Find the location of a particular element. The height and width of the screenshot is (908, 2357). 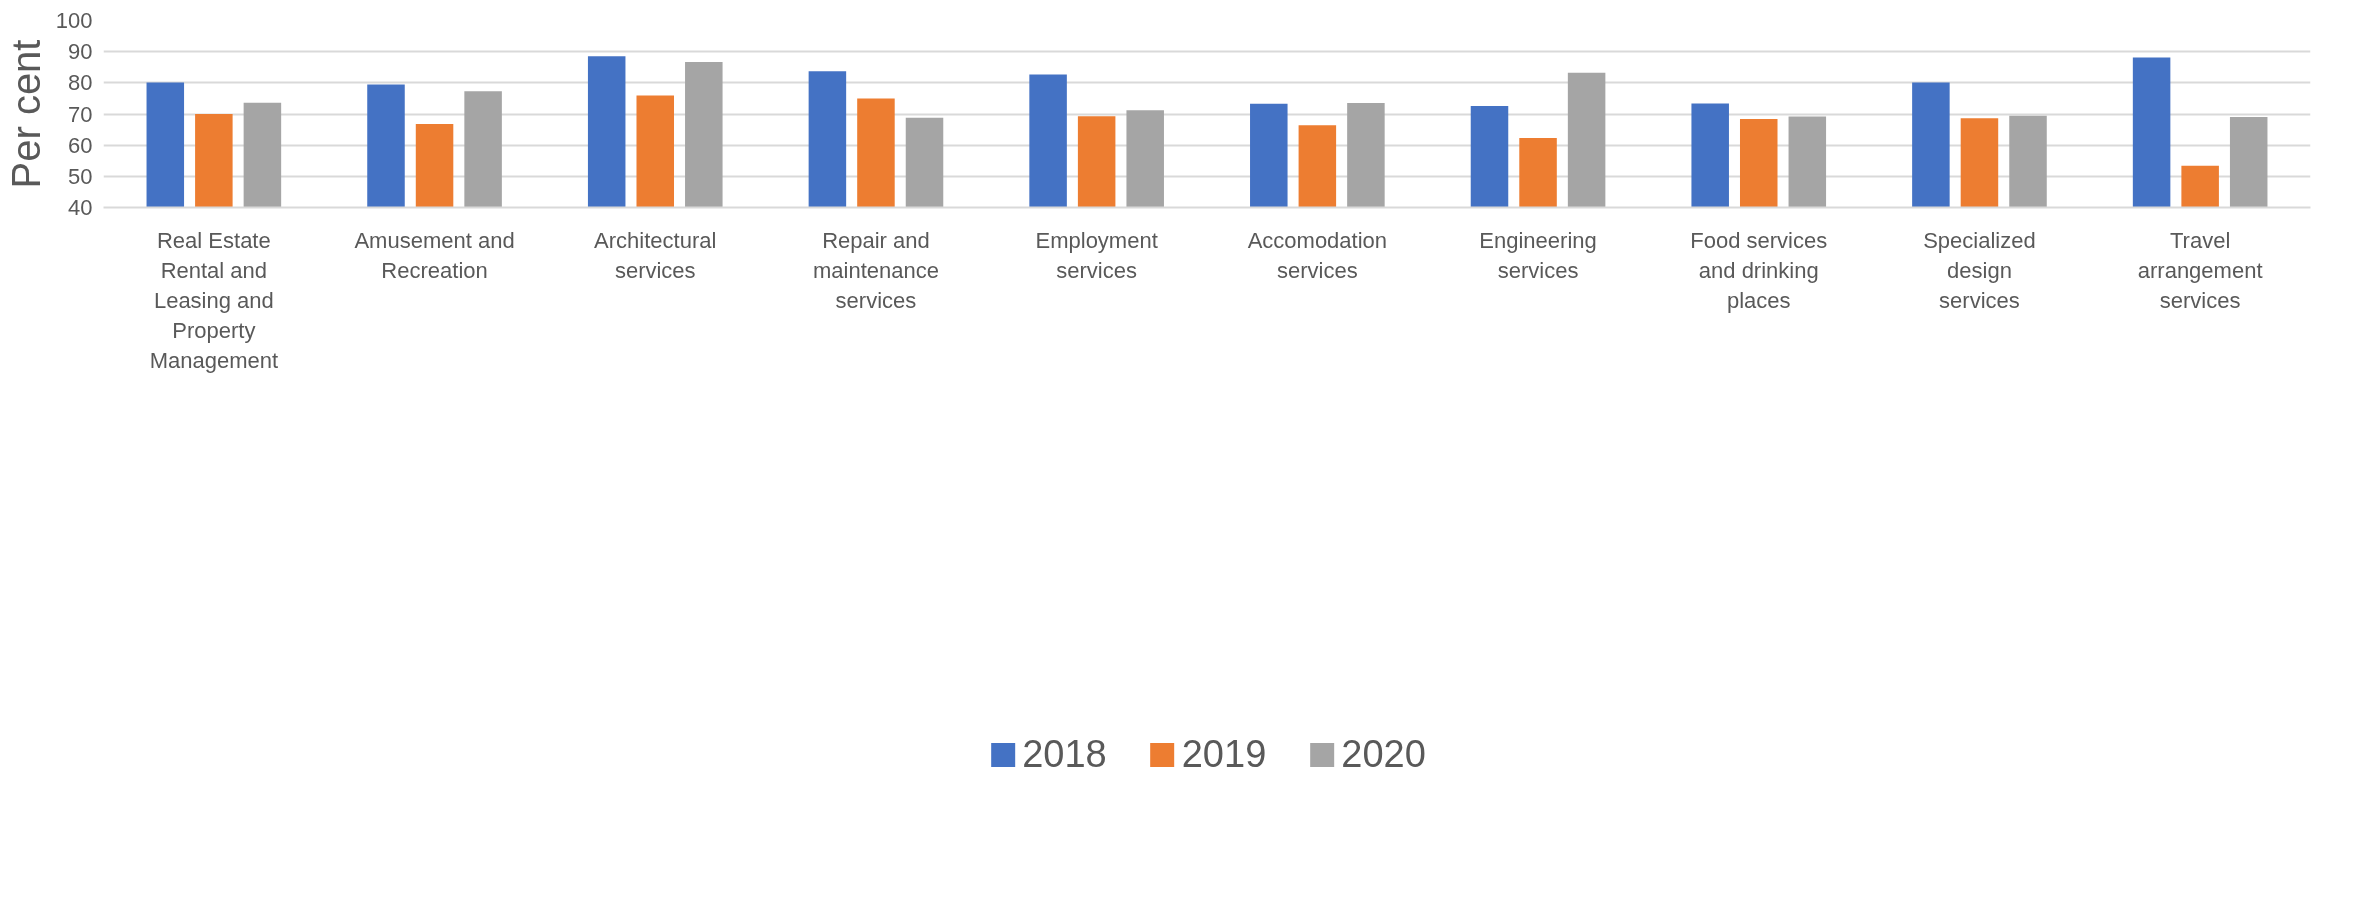

y-tick-label: 70 is located at coordinates (80, 114).